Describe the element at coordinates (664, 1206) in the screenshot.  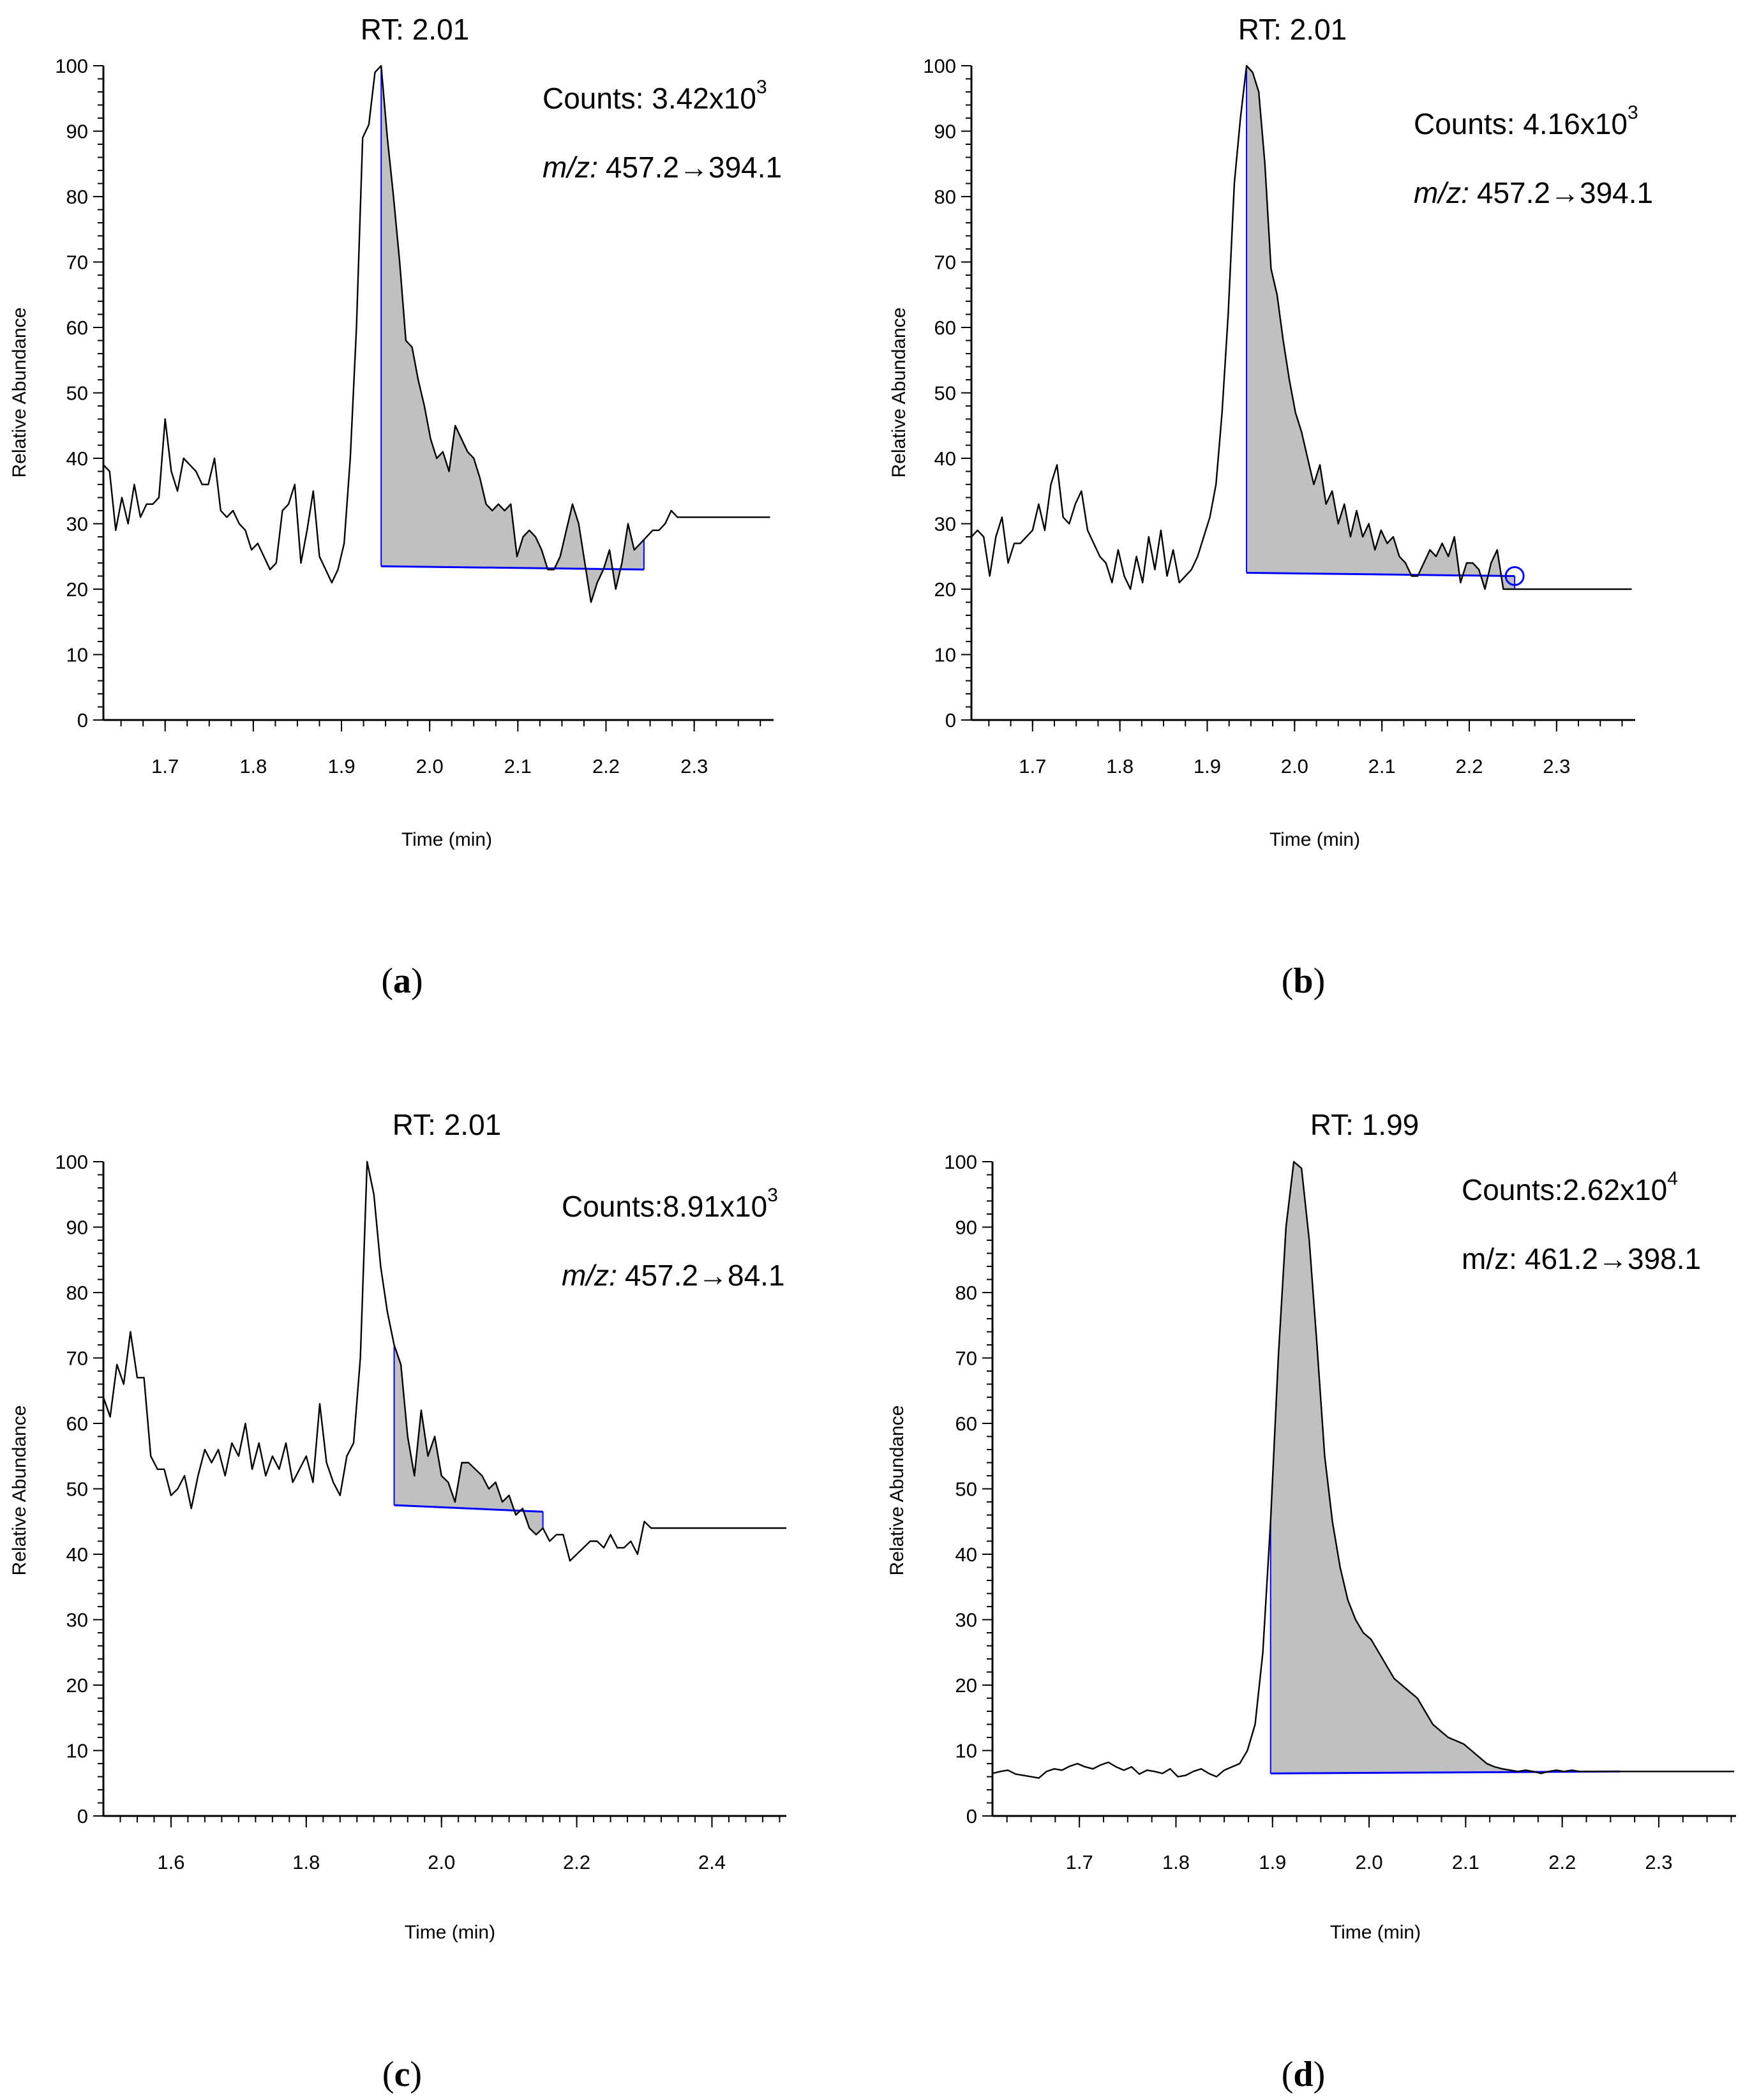
I see `panel-c-counts-text: Counts:8.91x10` at that location.